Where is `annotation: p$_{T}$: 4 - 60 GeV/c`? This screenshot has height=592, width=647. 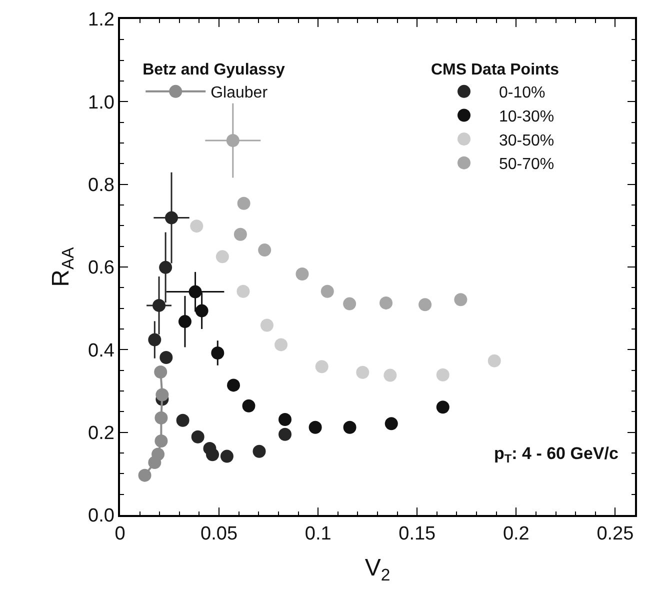
annotation: p$_{T}$: 4 - 60 GeV/c is located at coordinates (556, 455).